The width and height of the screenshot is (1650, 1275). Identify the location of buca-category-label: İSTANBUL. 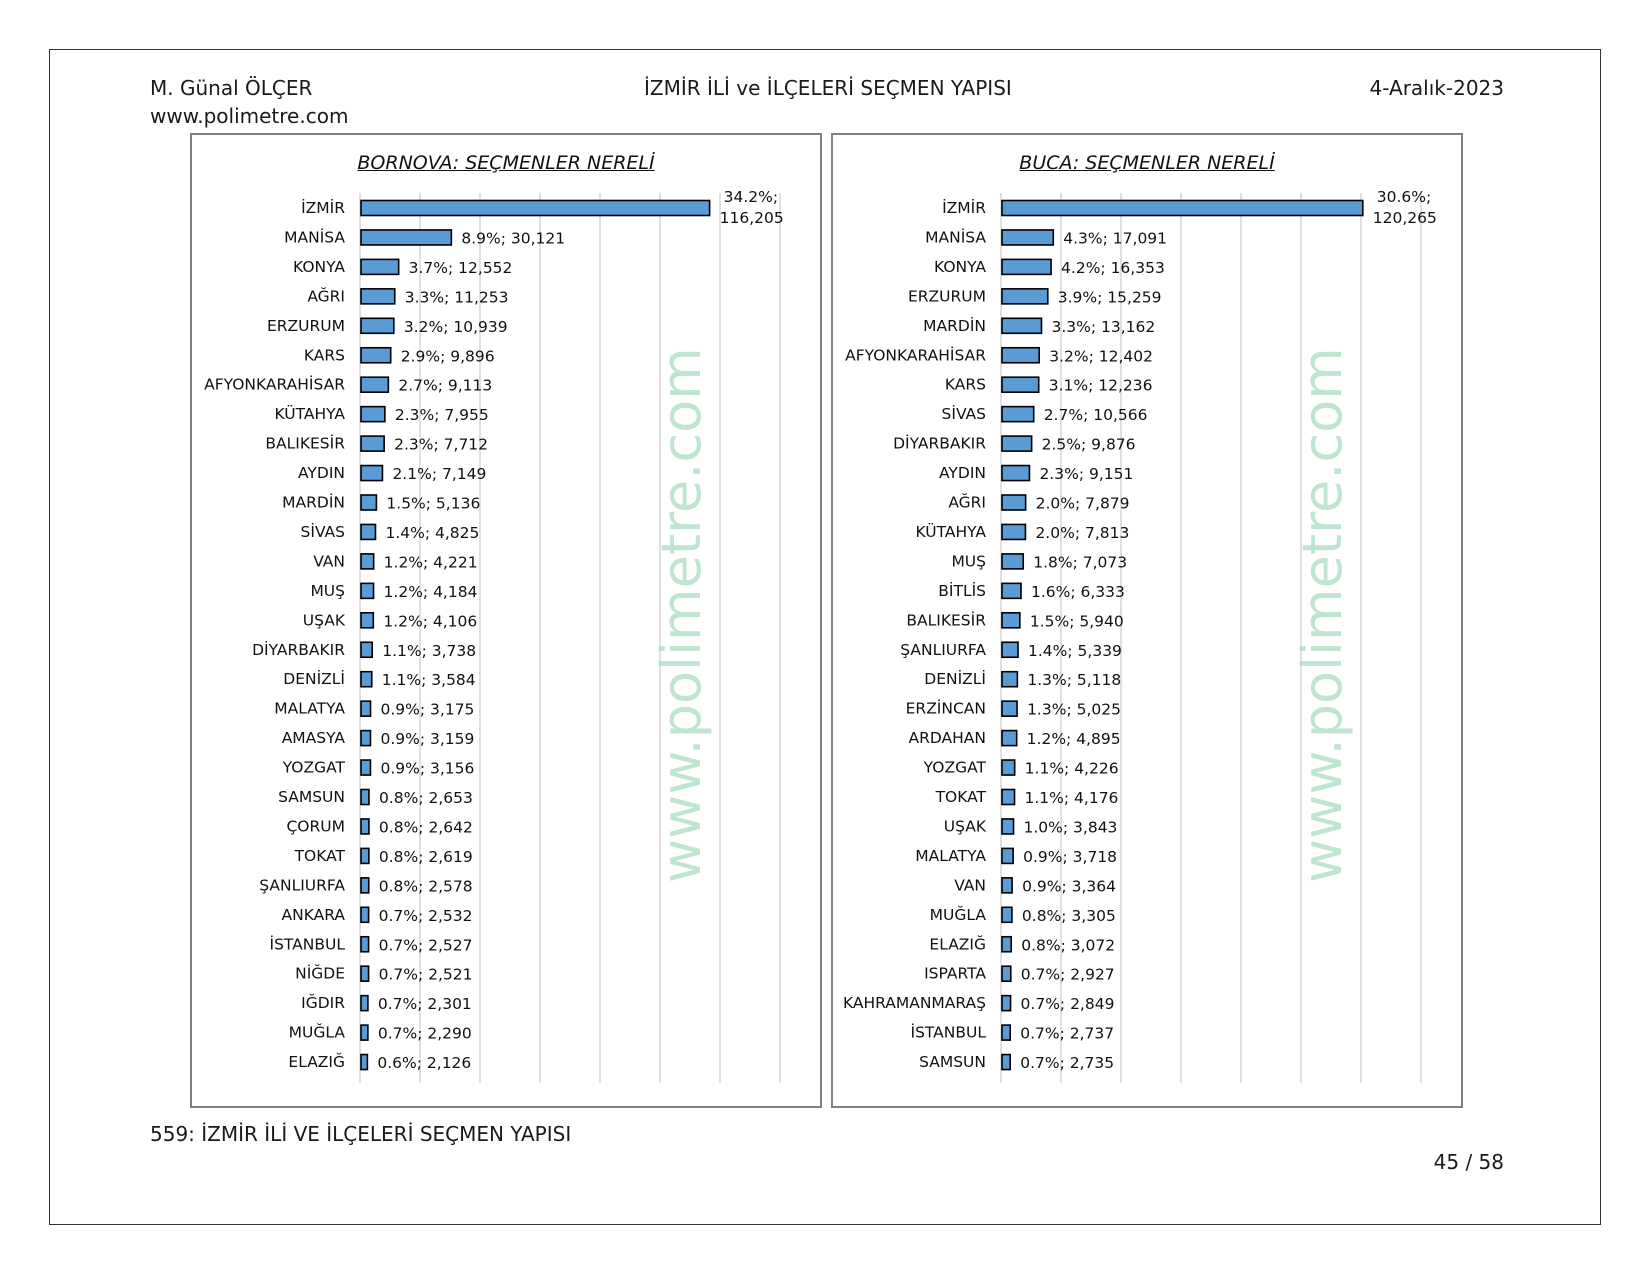
(949, 1032).